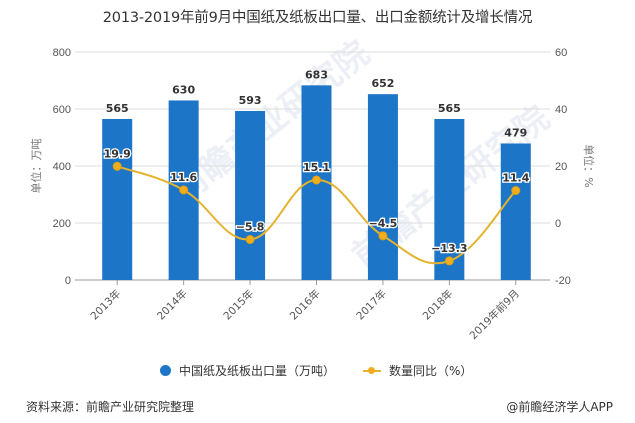  I want to click on left-tick-label: 200, so click(62, 224).